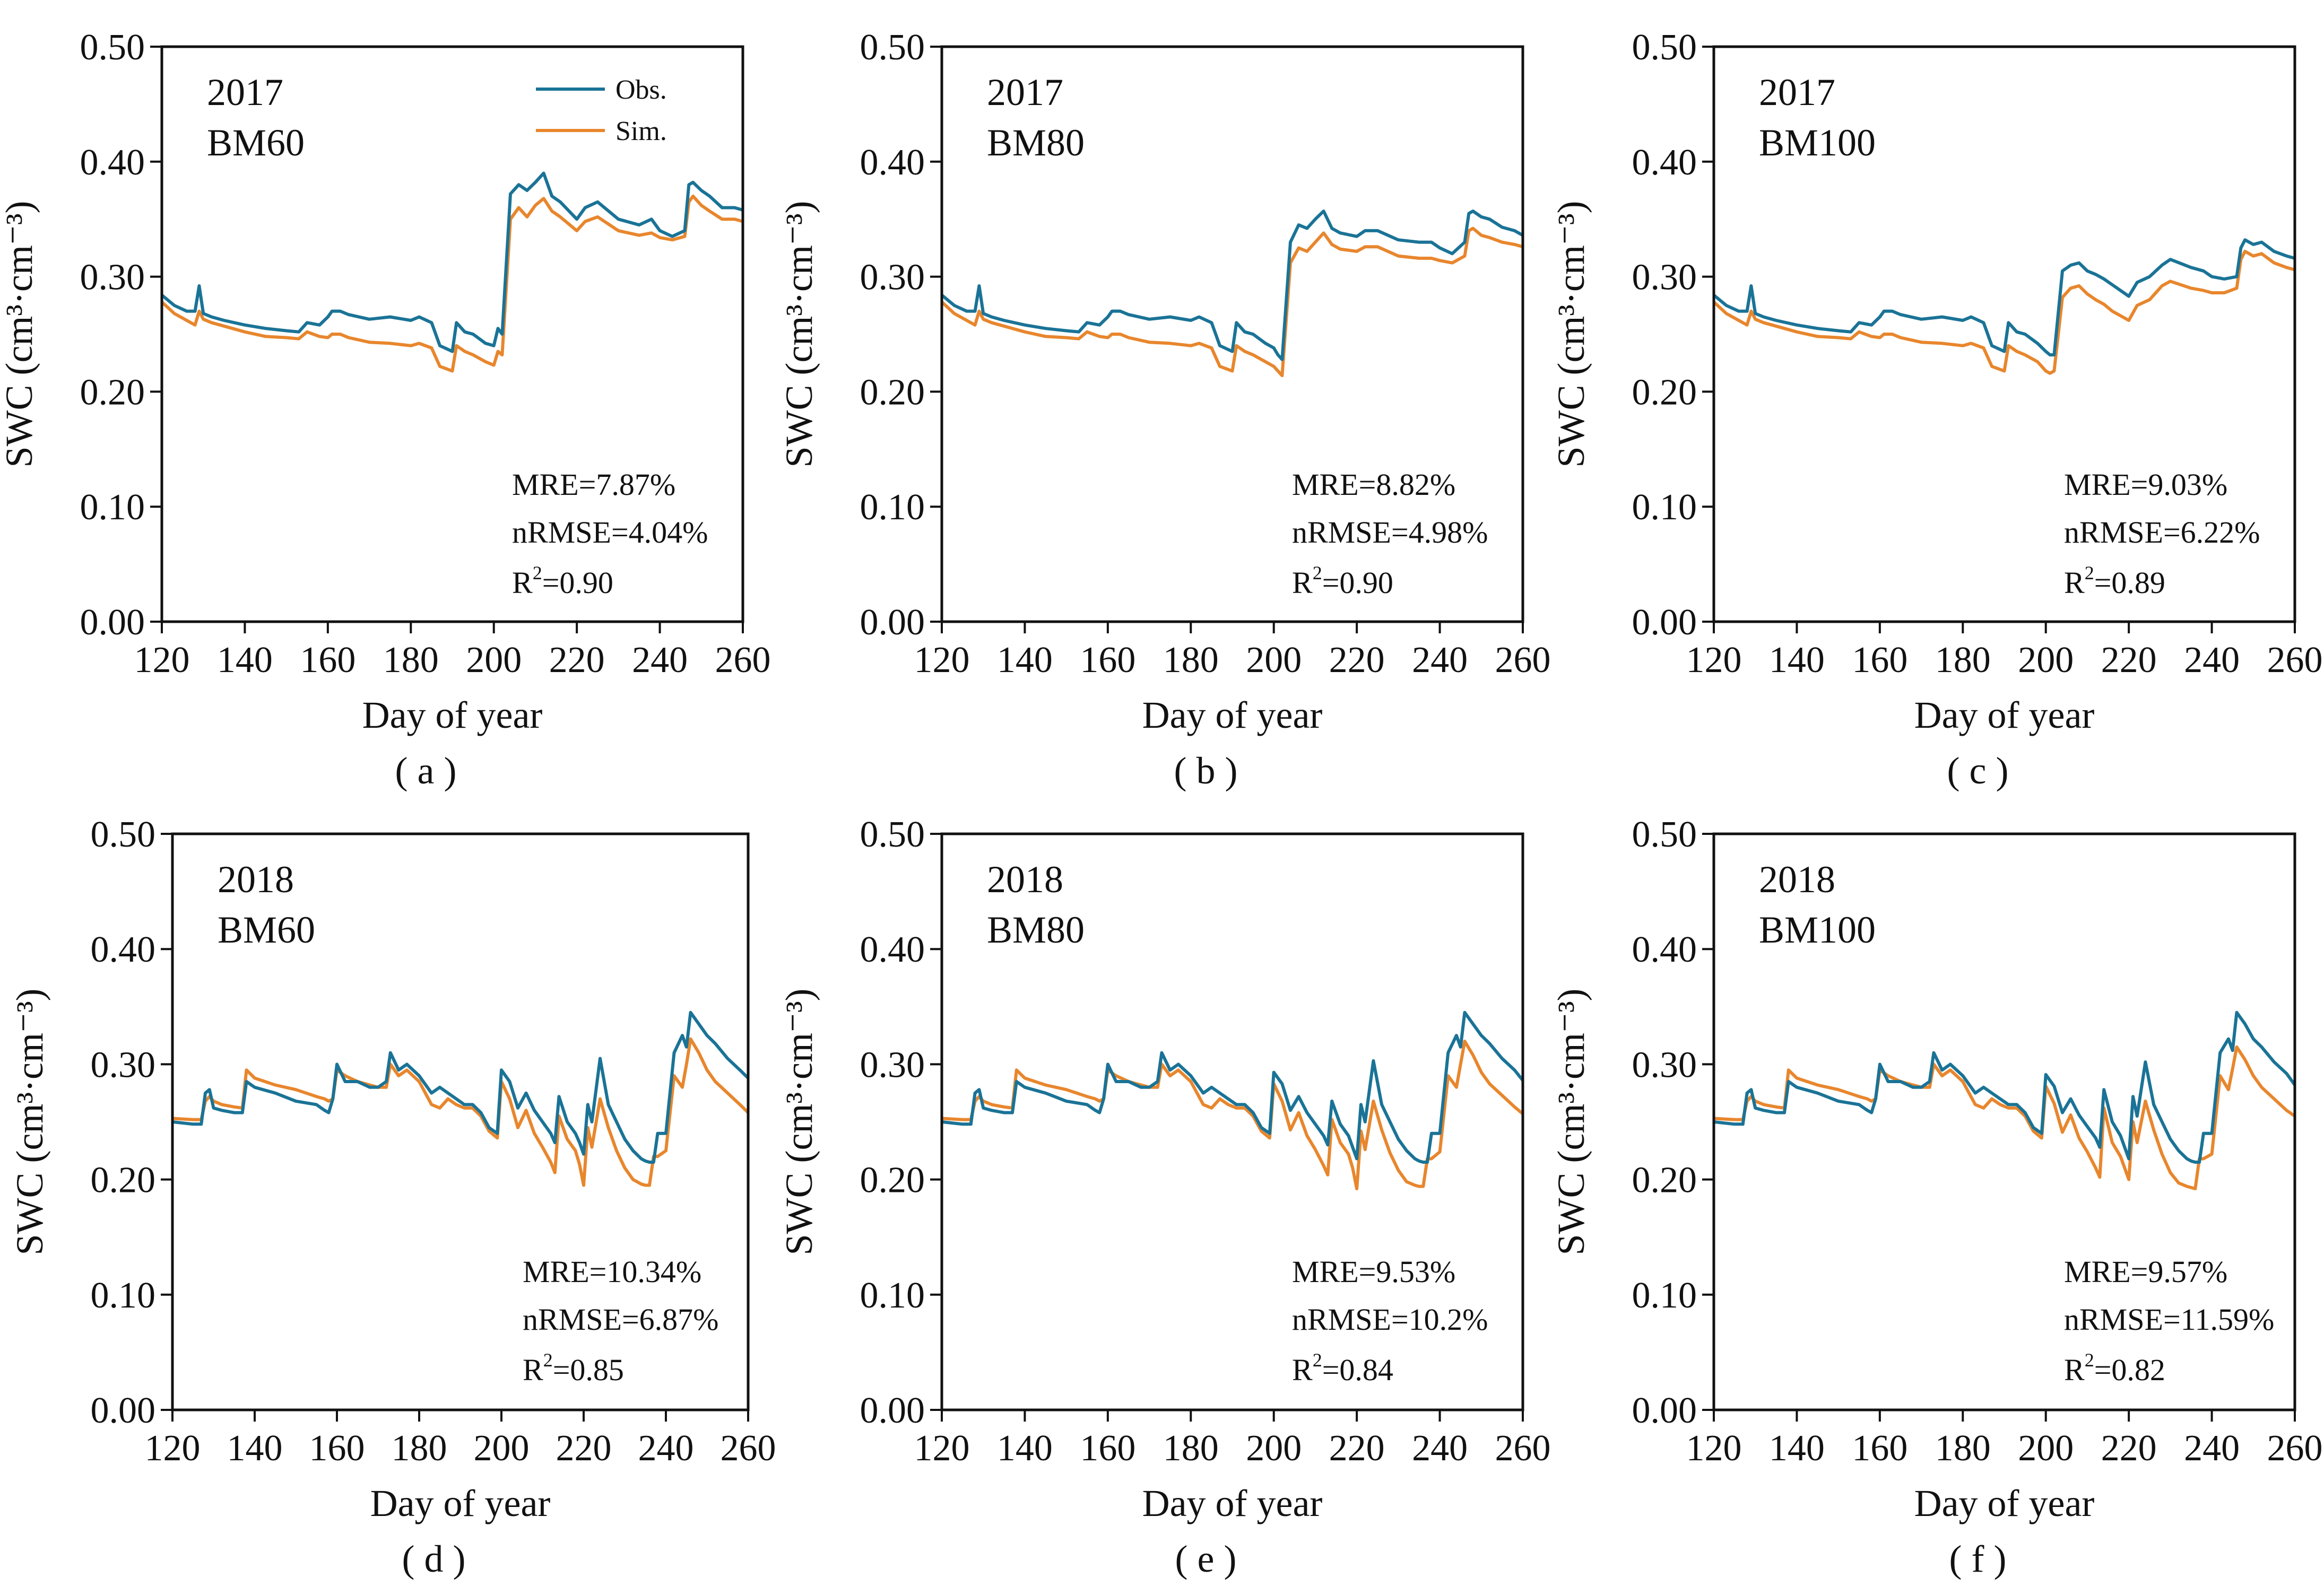 Image resolution: width=2324 pixels, height=1586 pixels. Describe the element at coordinates (2129, 582) in the screenshot. I see `r2-value: =0.89` at that location.